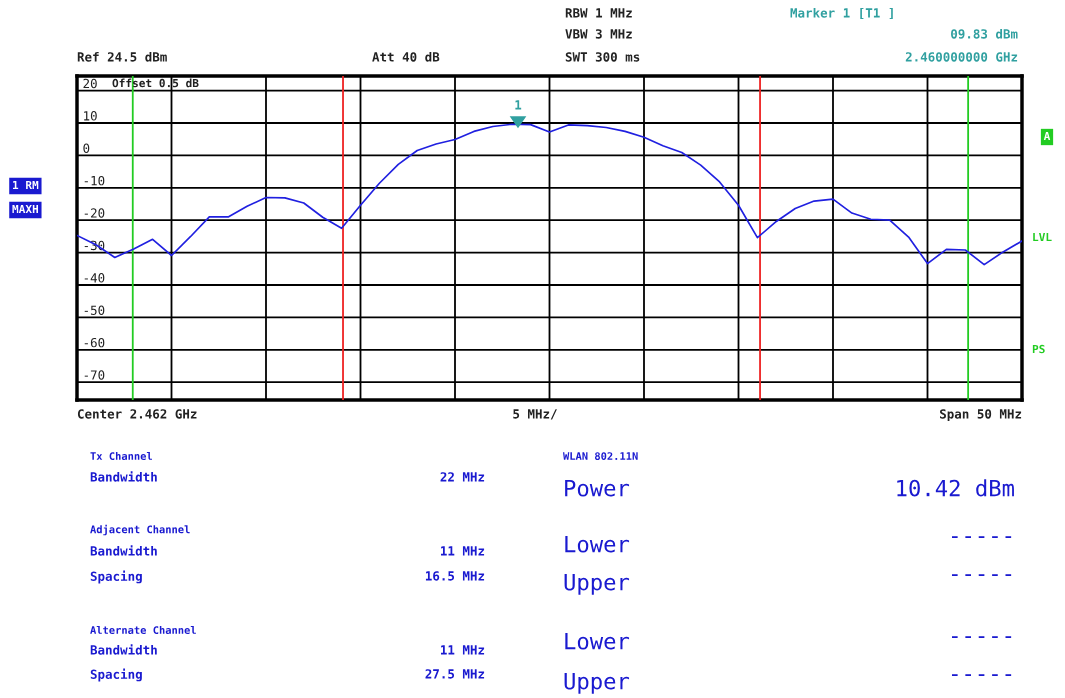 The image size is (1065, 698). What do you see at coordinates (140, 530) in the screenshot?
I see `text: Adjacent Channel` at bounding box center [140, 530].